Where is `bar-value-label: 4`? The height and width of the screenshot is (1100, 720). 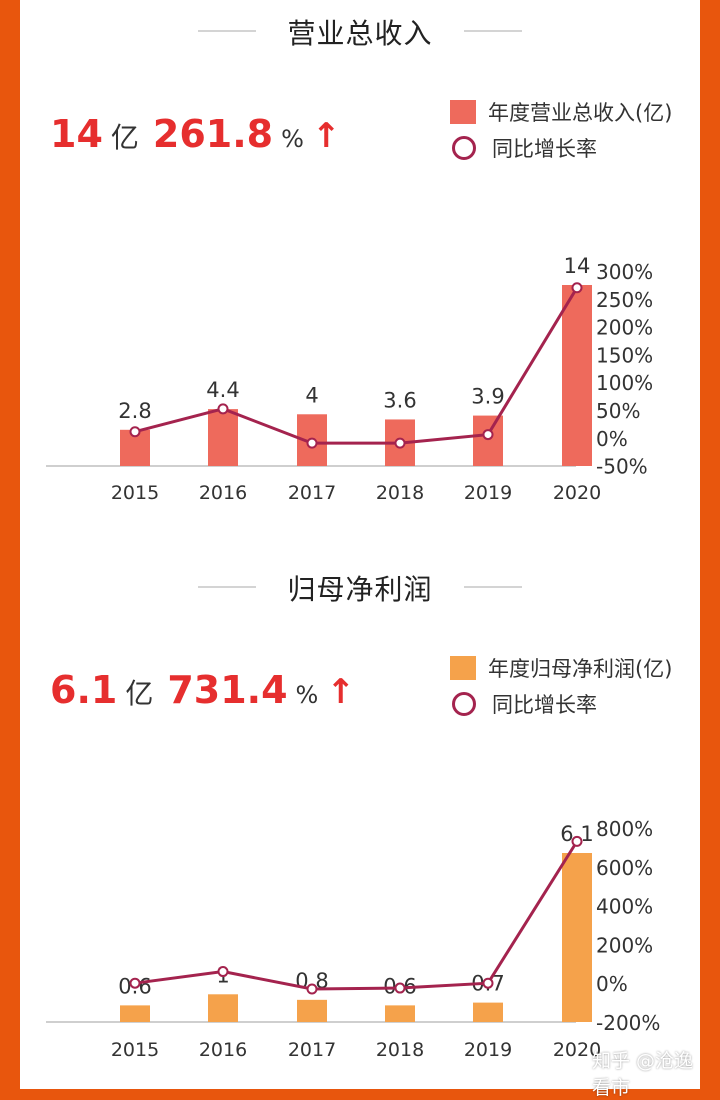
bar-value-label: 4 is located at coordinates (311, 395).